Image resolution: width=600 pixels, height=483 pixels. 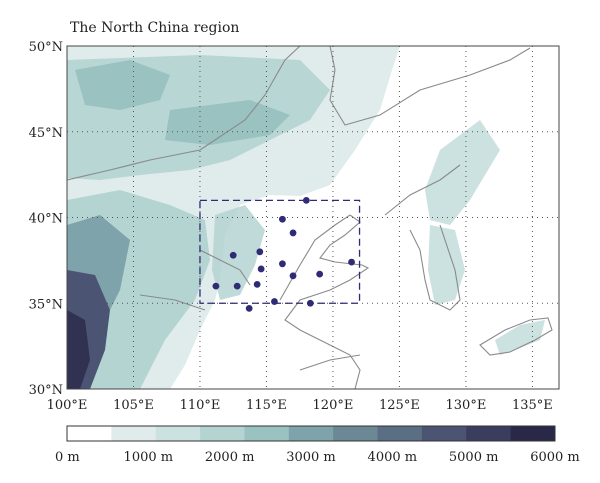 What do you see at coordinates (230, 457) in the screenshot?
I see `colorbar-label-2: 2000 m` at bounding box center [230, 457].